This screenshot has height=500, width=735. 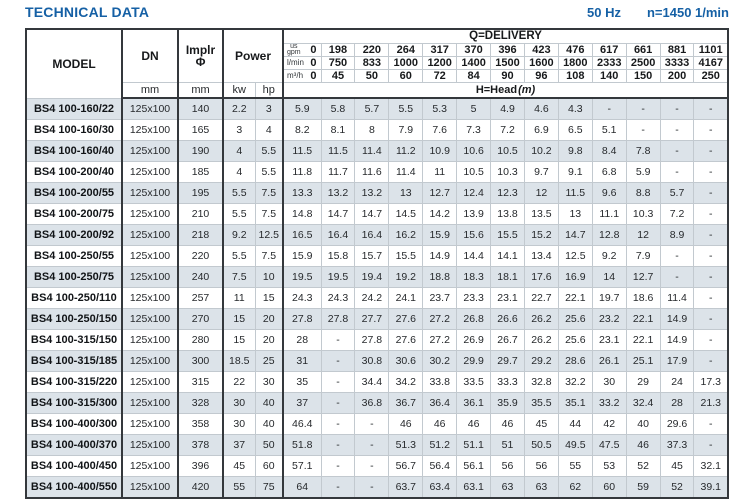 What do you see at coordinates (200, 130) in the screenshot?
I see `impeller-cell: 165` at bounding box center [200, 130].